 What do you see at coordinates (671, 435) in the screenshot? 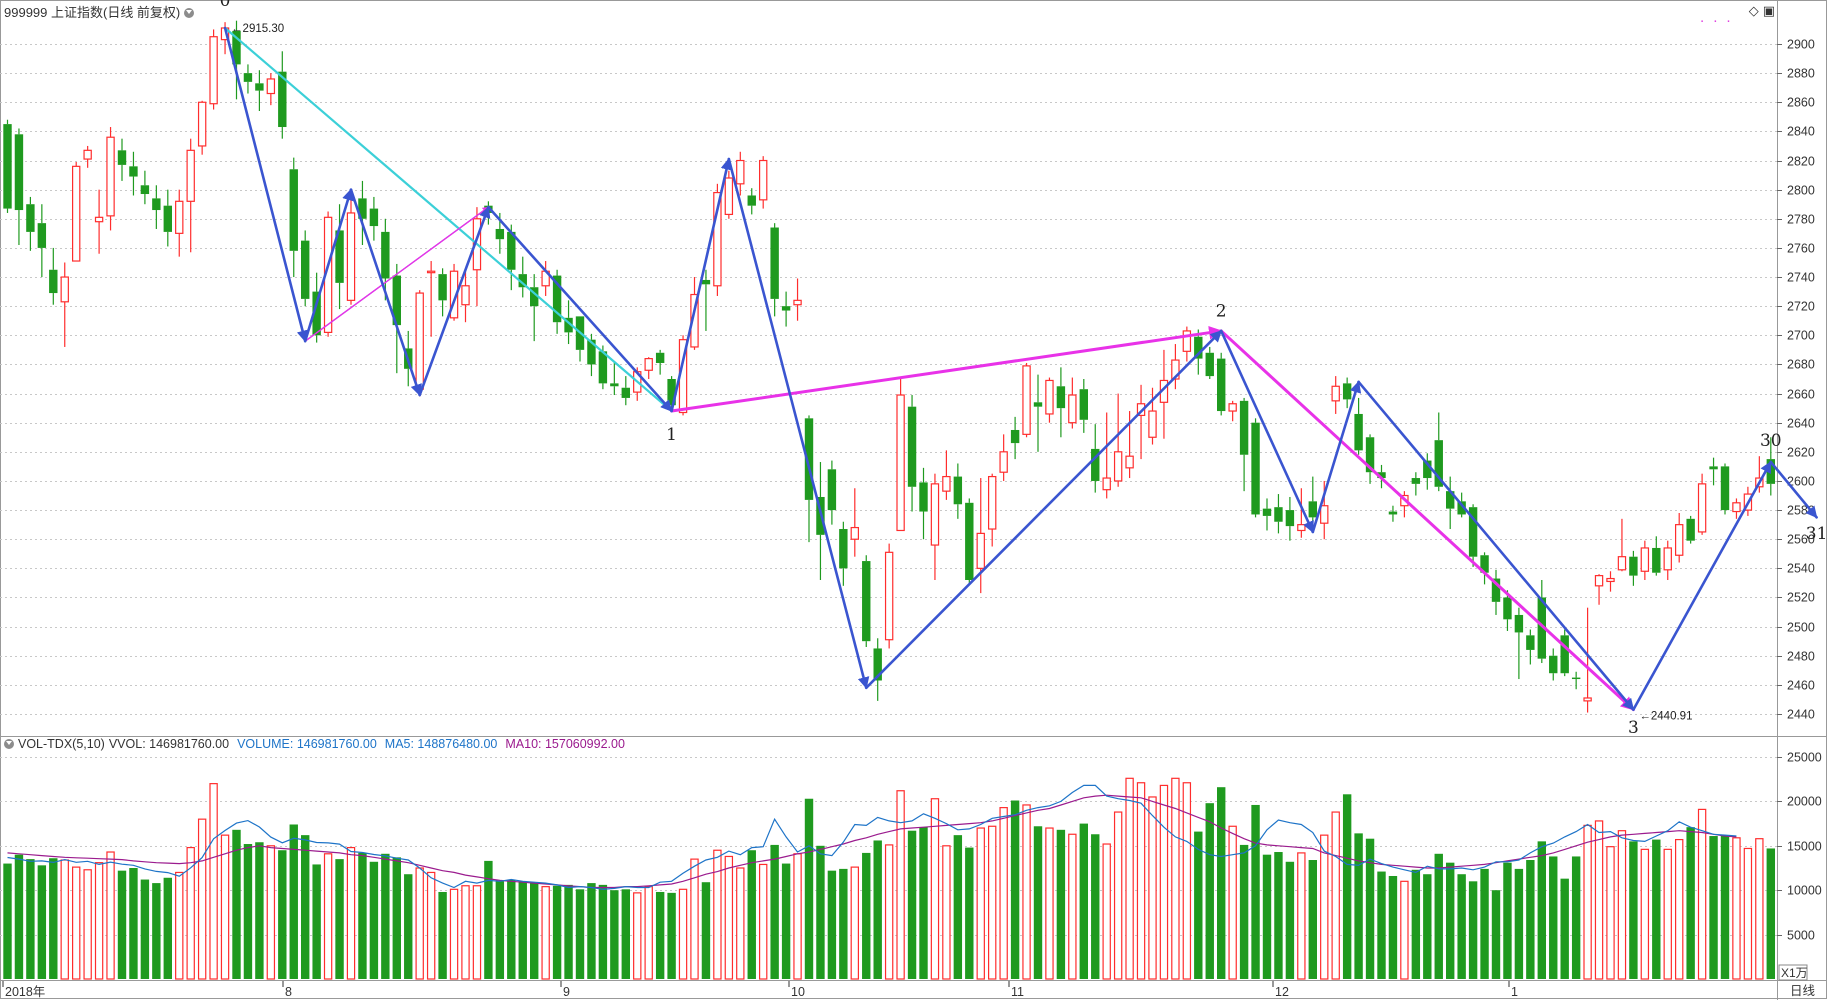
I see `wave-label: 1` at bounding box center [671, 435].